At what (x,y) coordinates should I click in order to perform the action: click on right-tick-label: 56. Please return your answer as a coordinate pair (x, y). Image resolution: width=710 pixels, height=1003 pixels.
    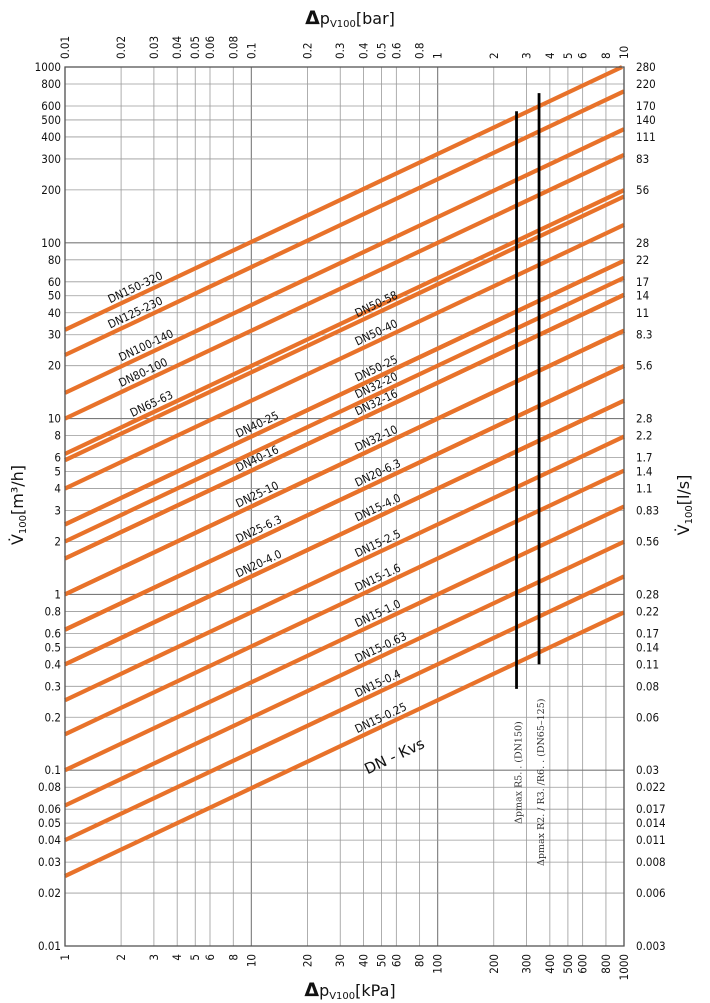
    Looking at the image, I should click on (642, 190).